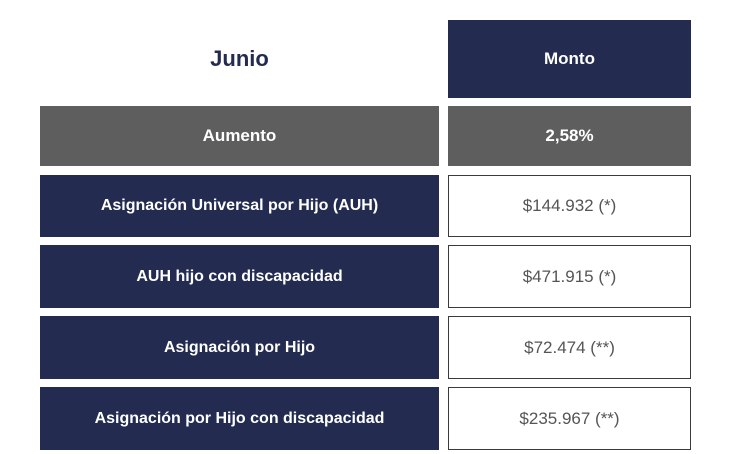  What do you see at coordinates (239, 136) in the screenshot?
I see `increase-label: Aumento` at bounding box center [239, 136].